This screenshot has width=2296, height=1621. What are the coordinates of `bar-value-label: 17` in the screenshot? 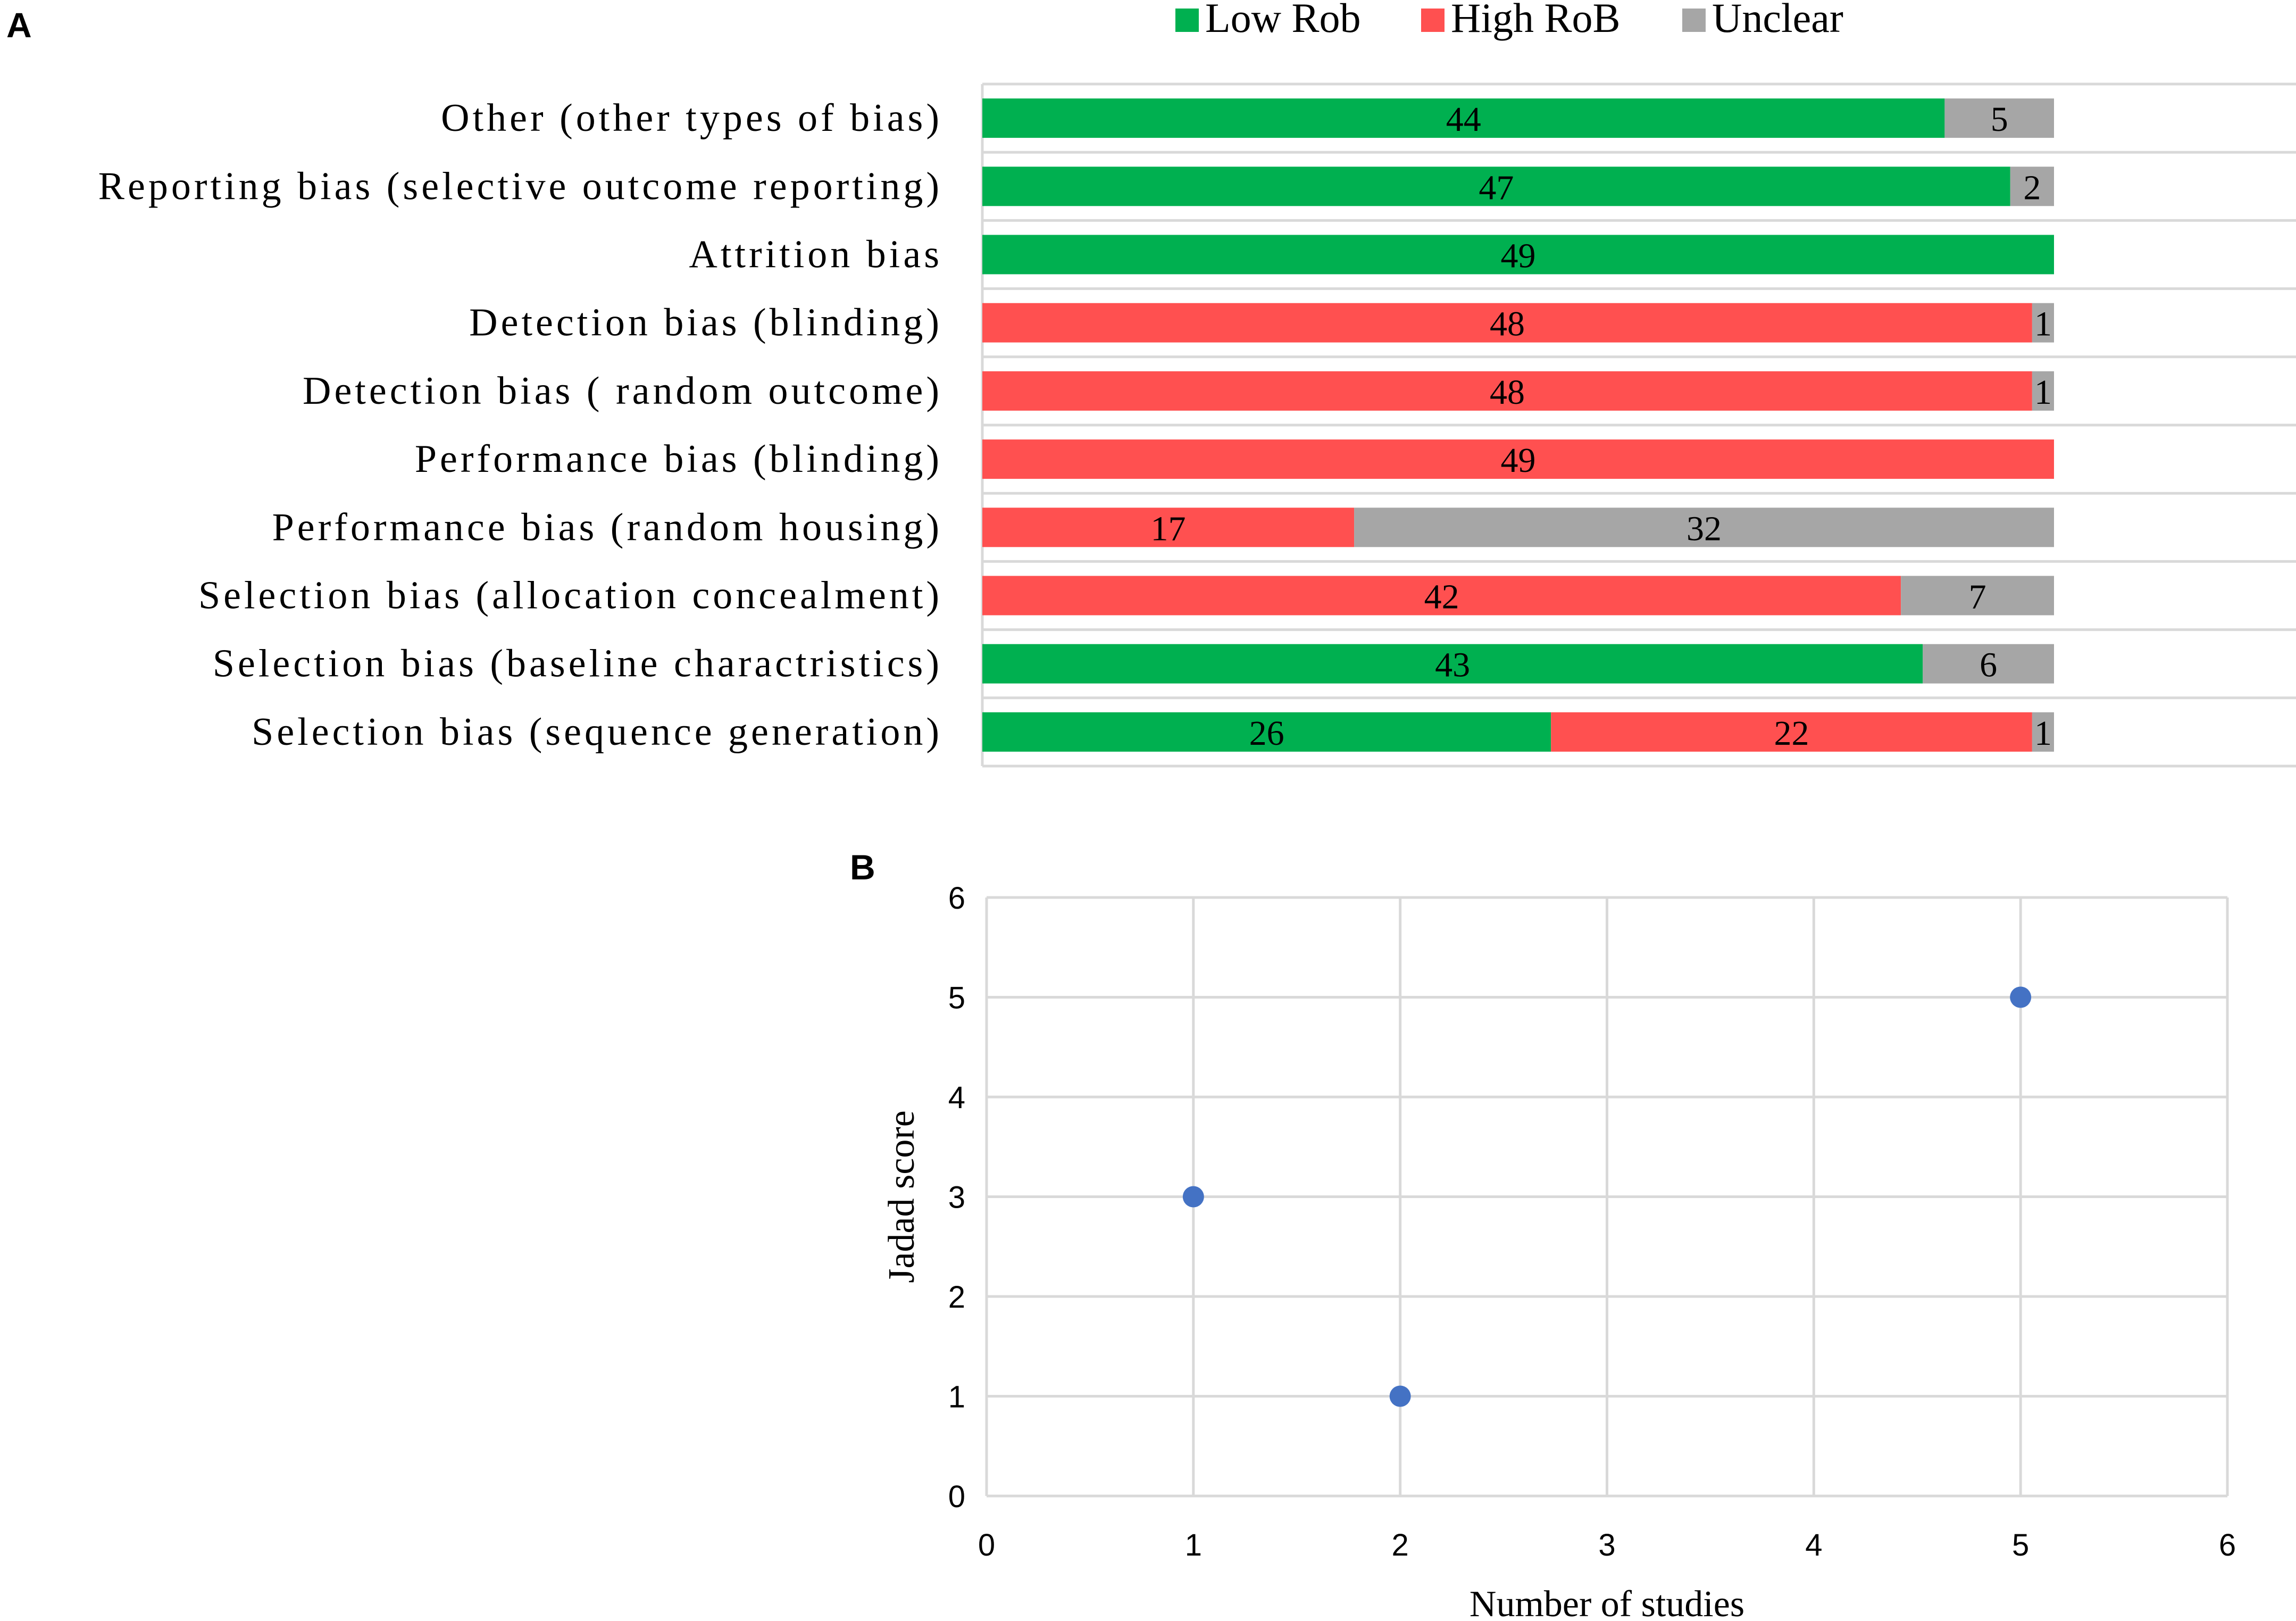 It's located at (1169, 528).